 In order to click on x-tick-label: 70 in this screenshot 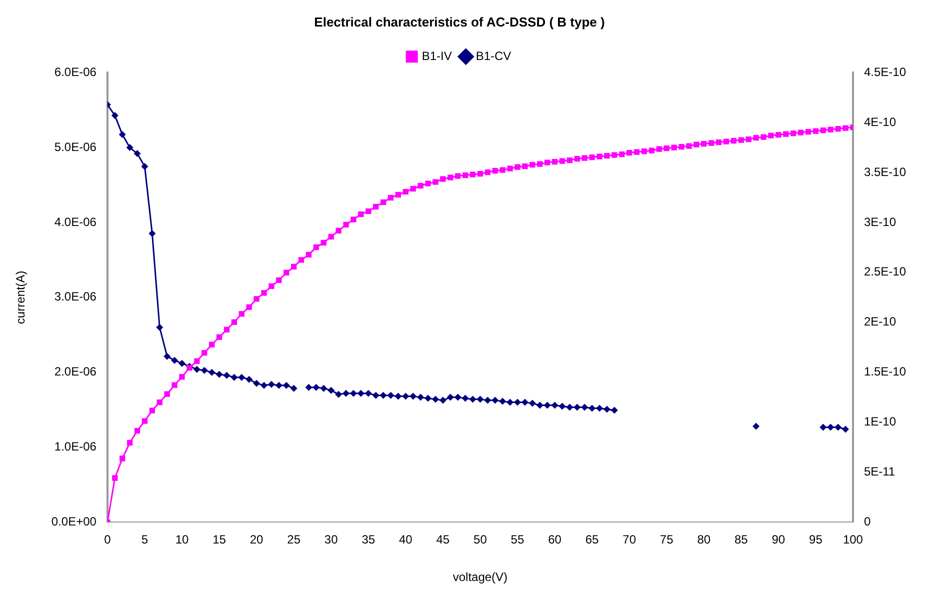, I will do `click(629, 539)`.